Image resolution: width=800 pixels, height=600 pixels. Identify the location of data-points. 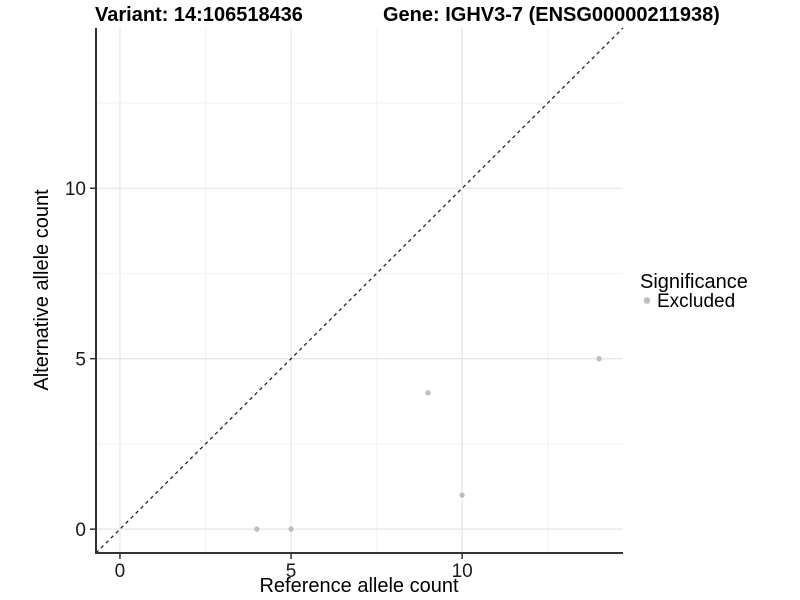
(428, 443).